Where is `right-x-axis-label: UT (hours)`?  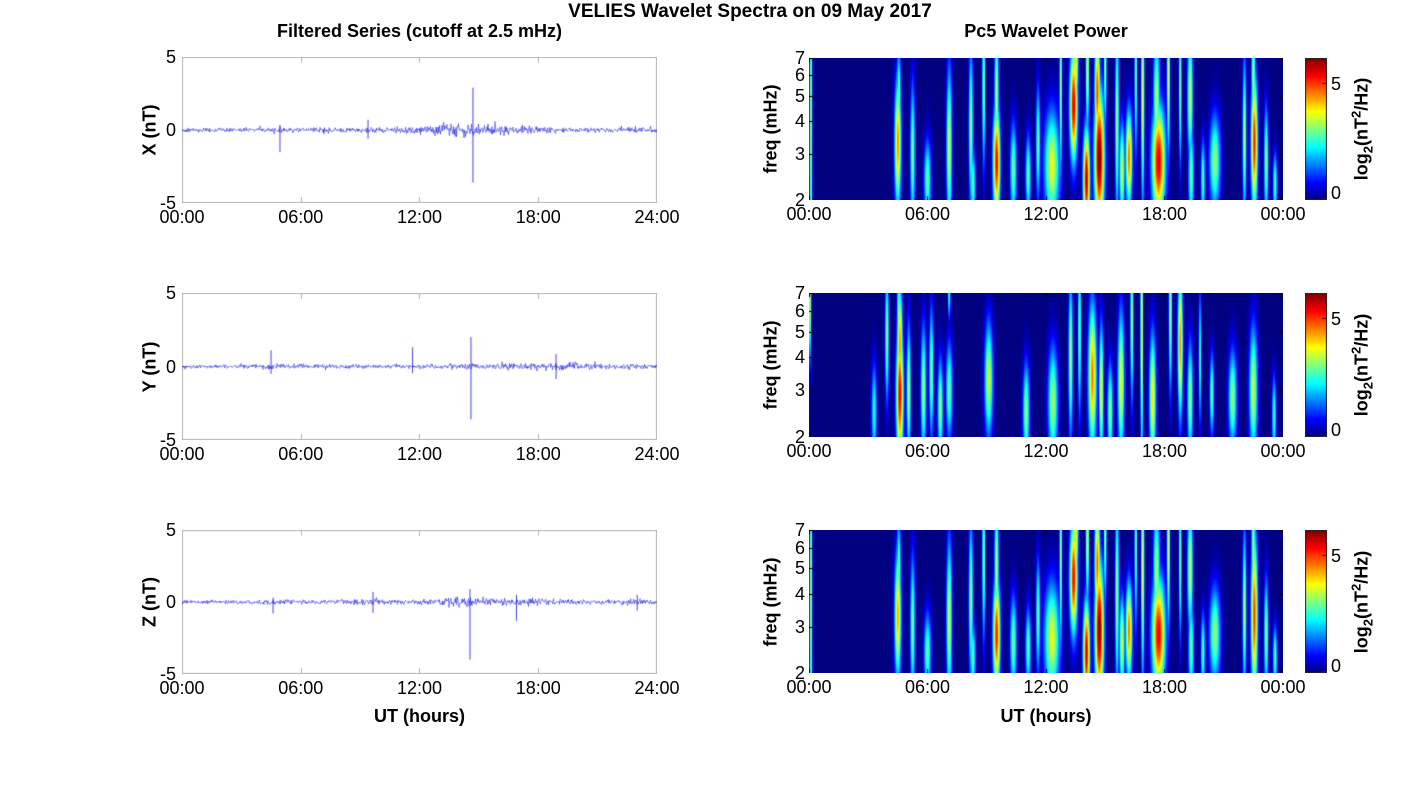 right-x-axis-label: UT (hours) is located at coordinates (1046, 716).